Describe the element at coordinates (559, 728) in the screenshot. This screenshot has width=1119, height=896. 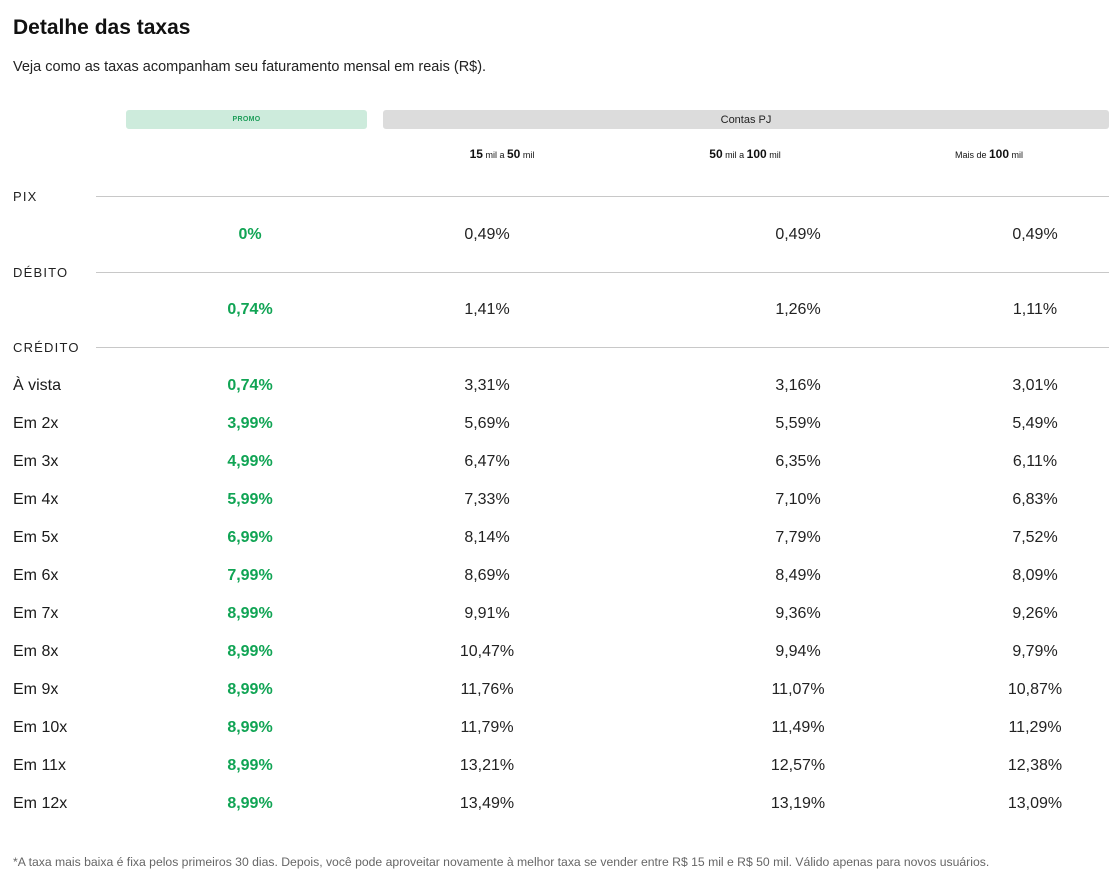
I see `table-row: Em 10x 8,99% 11,79% 11,49% 11,29%` at that location.